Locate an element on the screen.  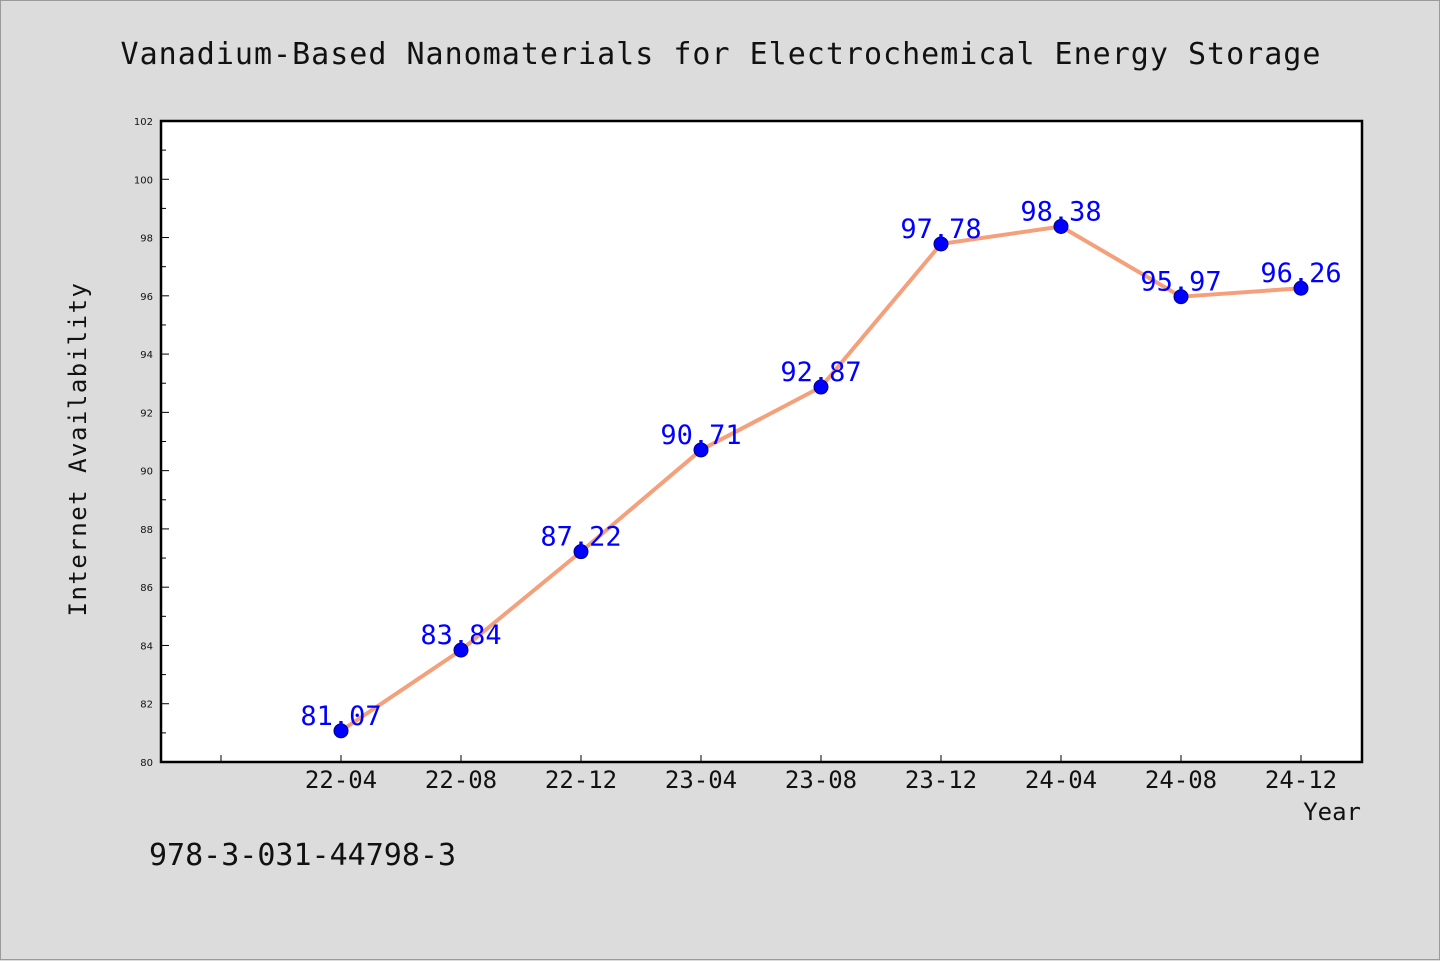
x-tick-label: 23-12 is located at coordinates (941, 780).